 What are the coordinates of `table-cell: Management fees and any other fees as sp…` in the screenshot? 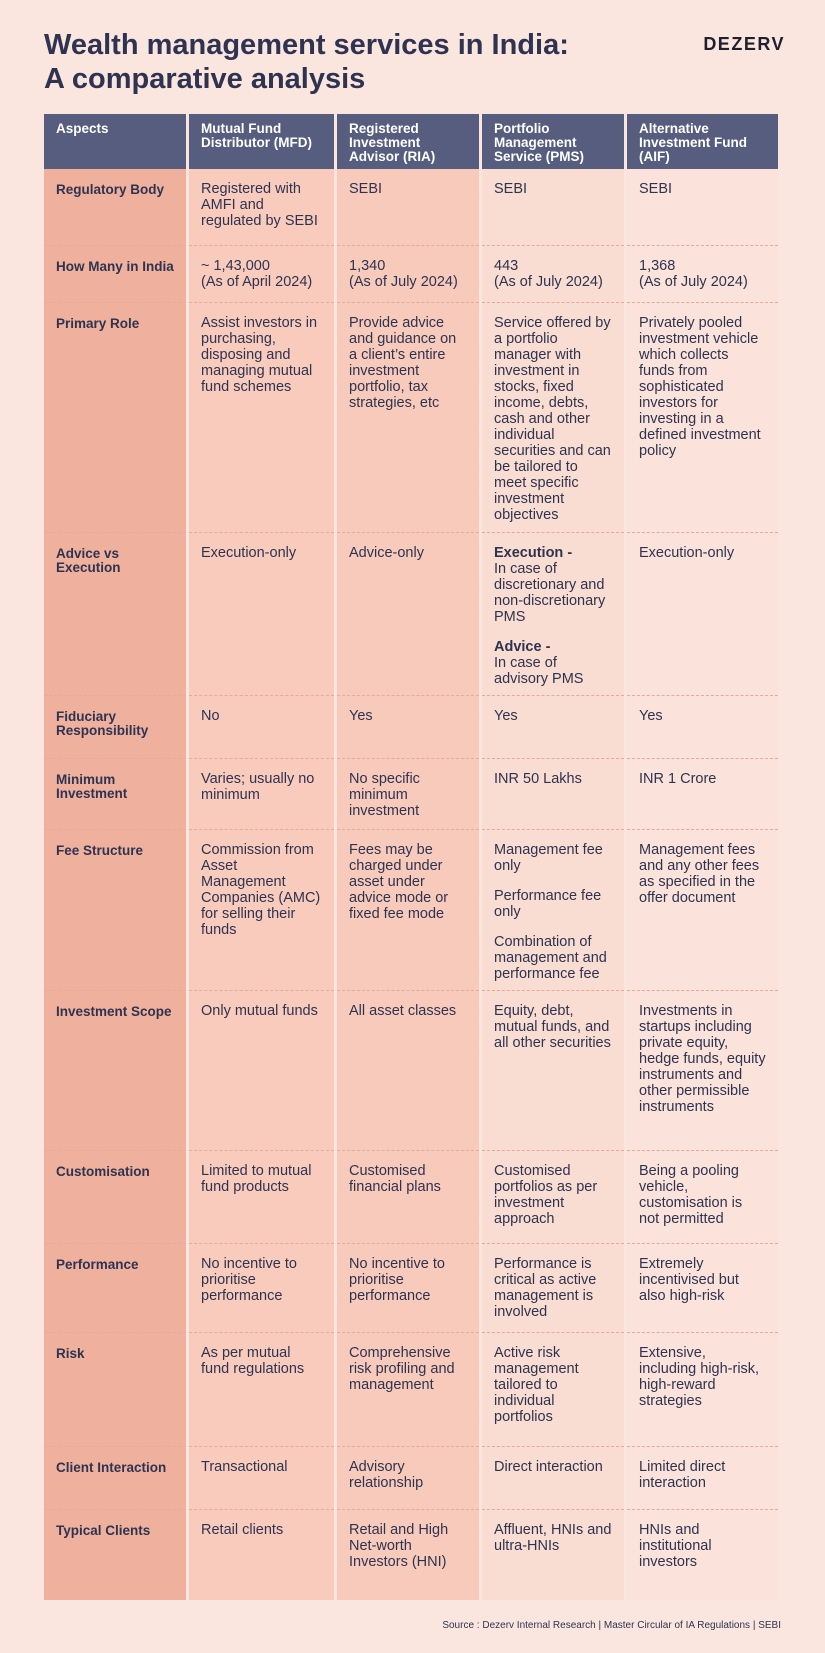 It's located at (702, 910).